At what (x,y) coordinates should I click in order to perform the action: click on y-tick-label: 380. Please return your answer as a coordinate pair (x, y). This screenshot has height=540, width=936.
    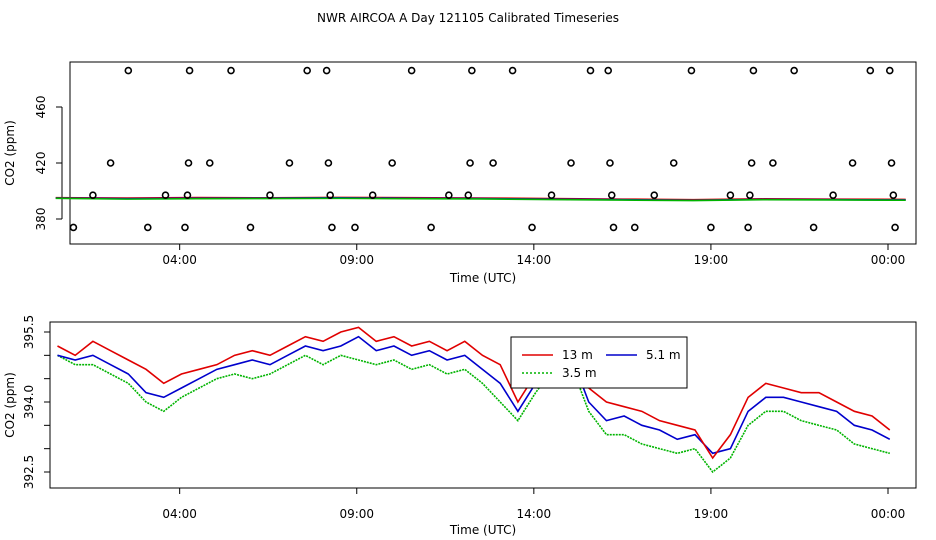
    Looking at the image, I should click on (41, 219).